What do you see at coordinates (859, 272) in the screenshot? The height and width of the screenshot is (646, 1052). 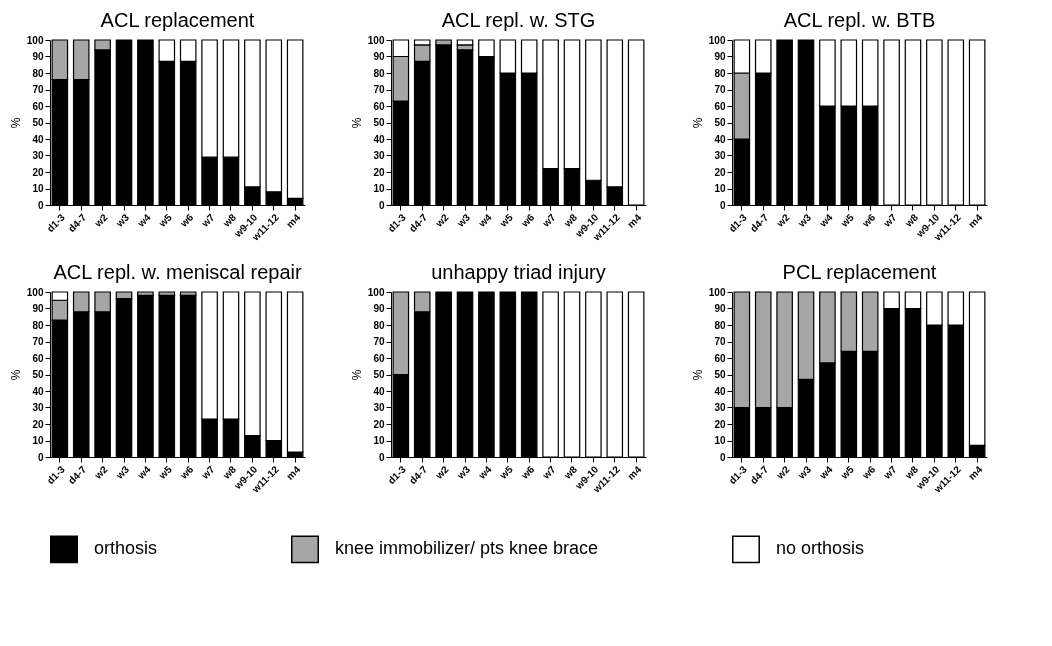 I see `chart-title: PCL replacement` at bounding box center [859, 272].